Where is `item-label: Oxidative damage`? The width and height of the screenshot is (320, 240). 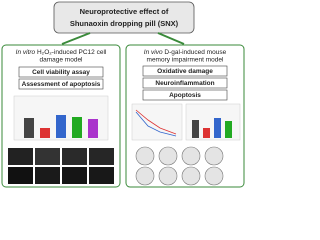 item-label: Oxidative damage is located at coordinates (185, 71).